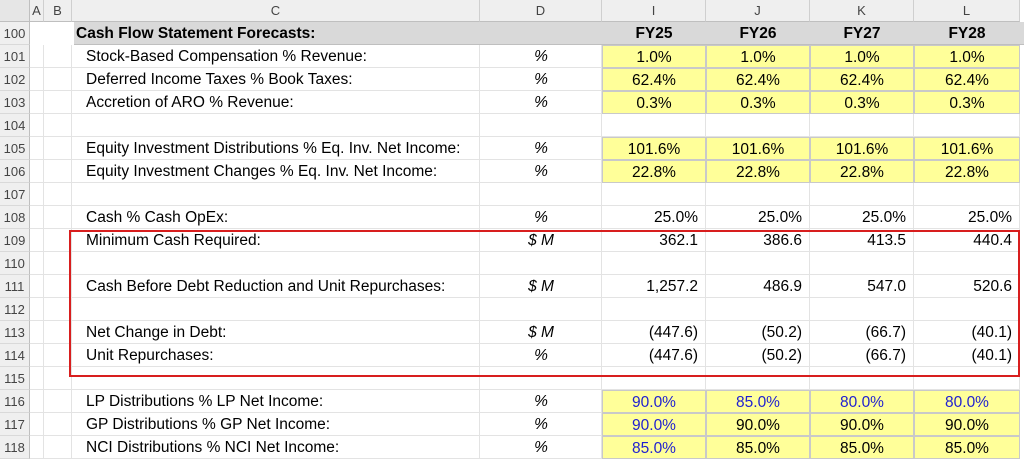 The height and width of the screenshot is (469, 1024). What do you see at coordinates (541, 11) in the screenshot?
I see `column-header-d: D` at bounding box center [541, 11].